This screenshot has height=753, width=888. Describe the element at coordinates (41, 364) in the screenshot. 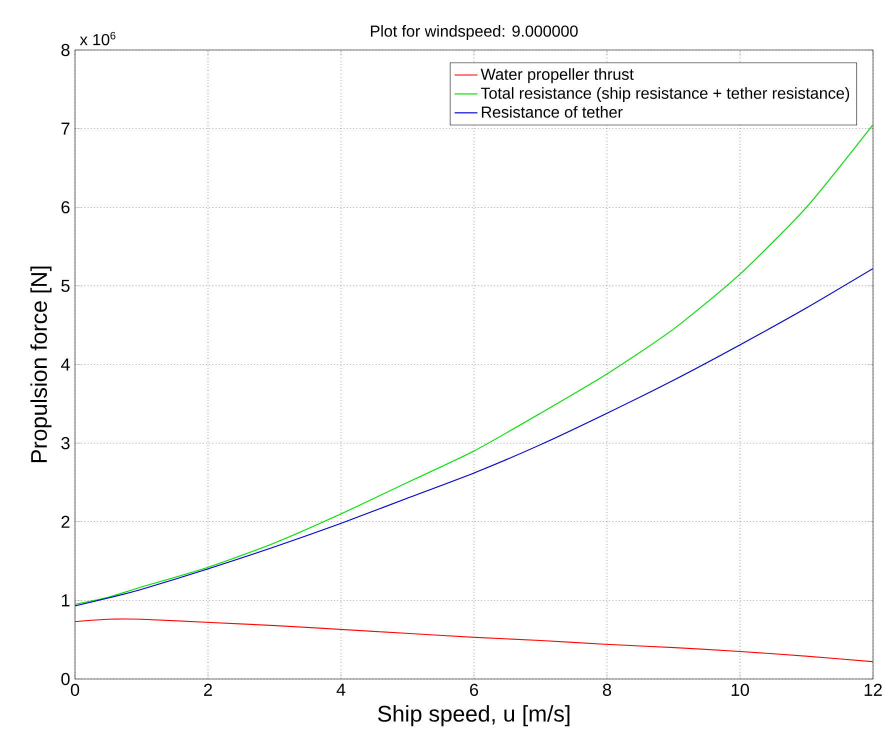

I see `y-axis-title: Propulsion force [N]` at that location.